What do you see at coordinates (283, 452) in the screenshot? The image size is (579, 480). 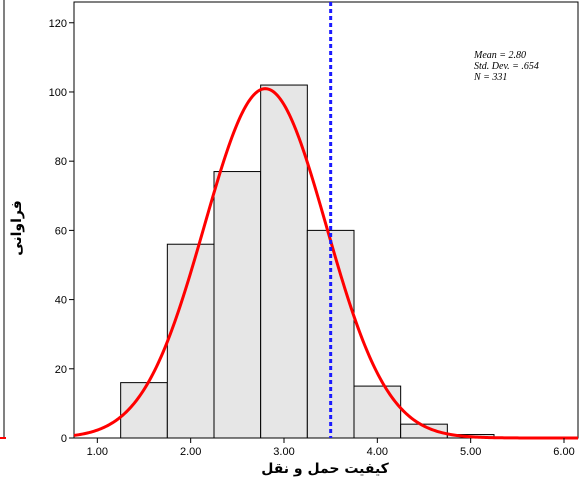 I see `x-tick-label: 3.00` at bounding box center [283, 452].